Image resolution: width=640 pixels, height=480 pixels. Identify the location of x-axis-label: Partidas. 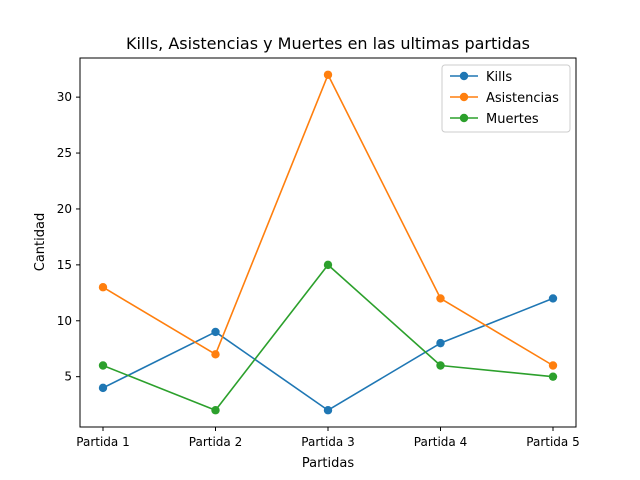
(328, 463).